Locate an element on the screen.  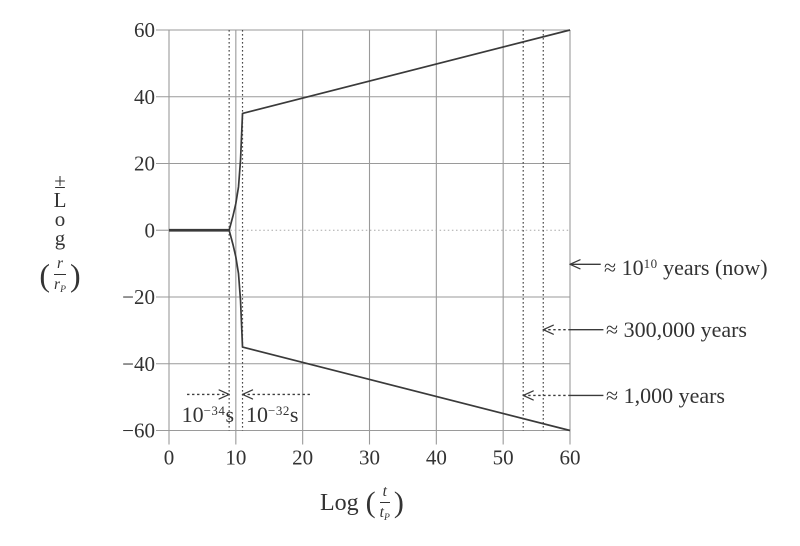
y-tick-label-60: 60 is located at coordinates (144, 30).